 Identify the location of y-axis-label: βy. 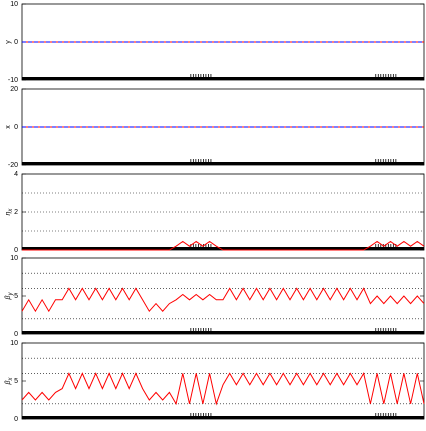
(9, 296).